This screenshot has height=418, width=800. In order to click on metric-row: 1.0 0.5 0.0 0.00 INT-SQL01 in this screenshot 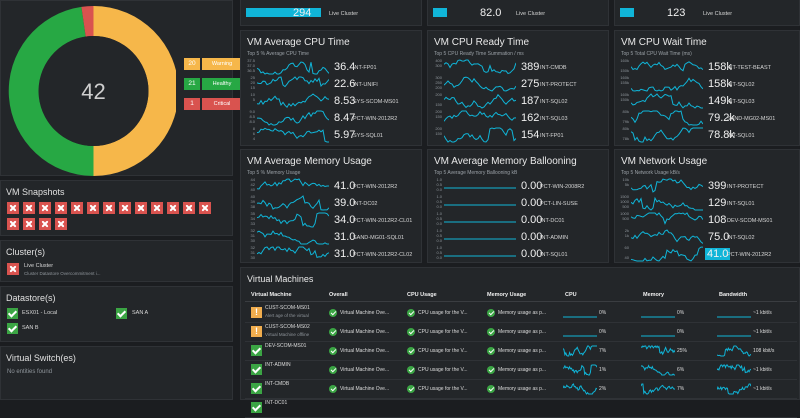, I will do `click(518, 255)`.